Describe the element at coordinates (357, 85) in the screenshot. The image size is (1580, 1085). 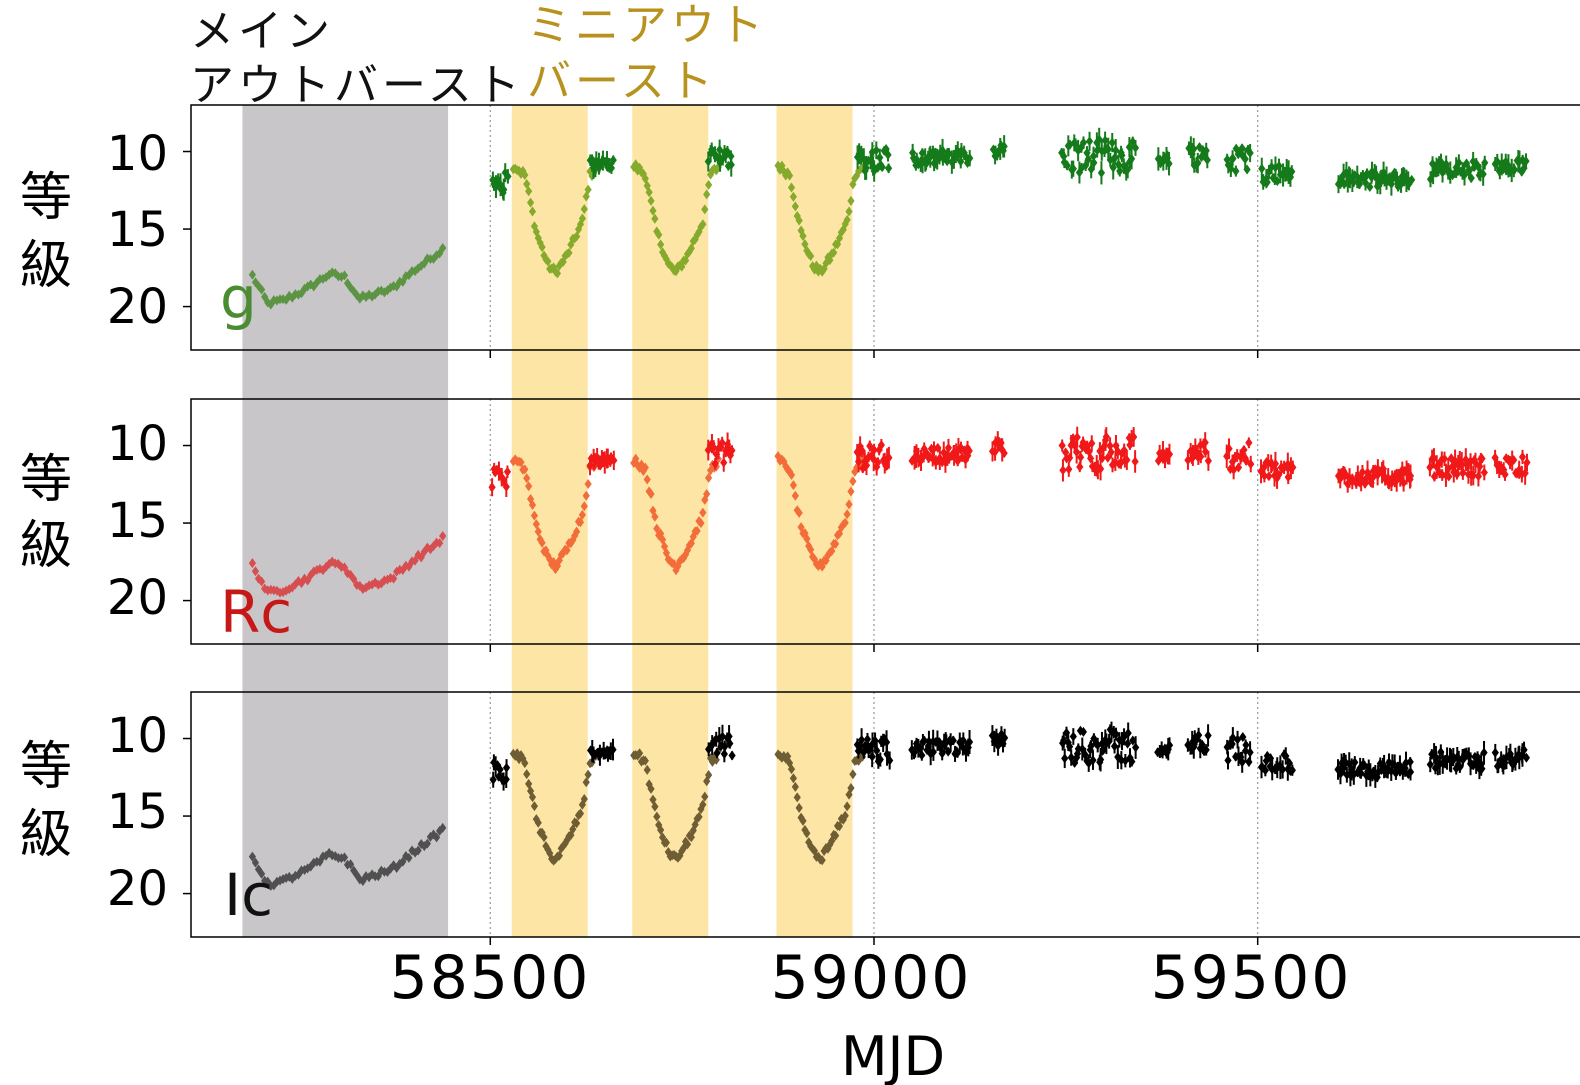
I see `main-outburst-label-line2: アウトバースト` at that location.